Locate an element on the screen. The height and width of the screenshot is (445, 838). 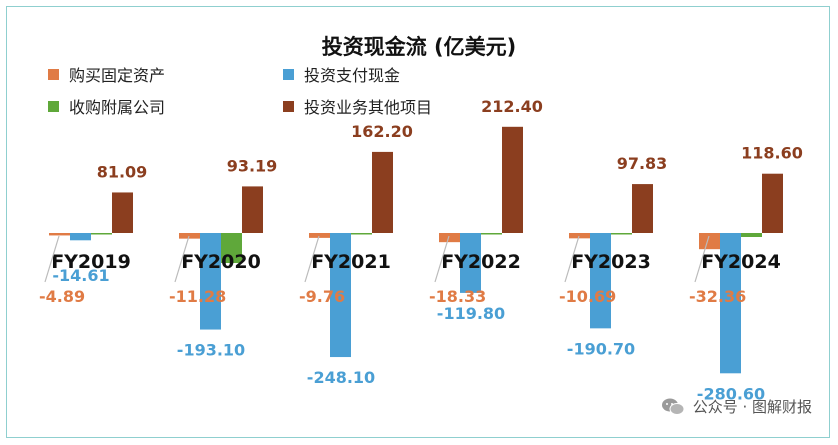
data-label: -14.61 is located at coordinates (80, 275).